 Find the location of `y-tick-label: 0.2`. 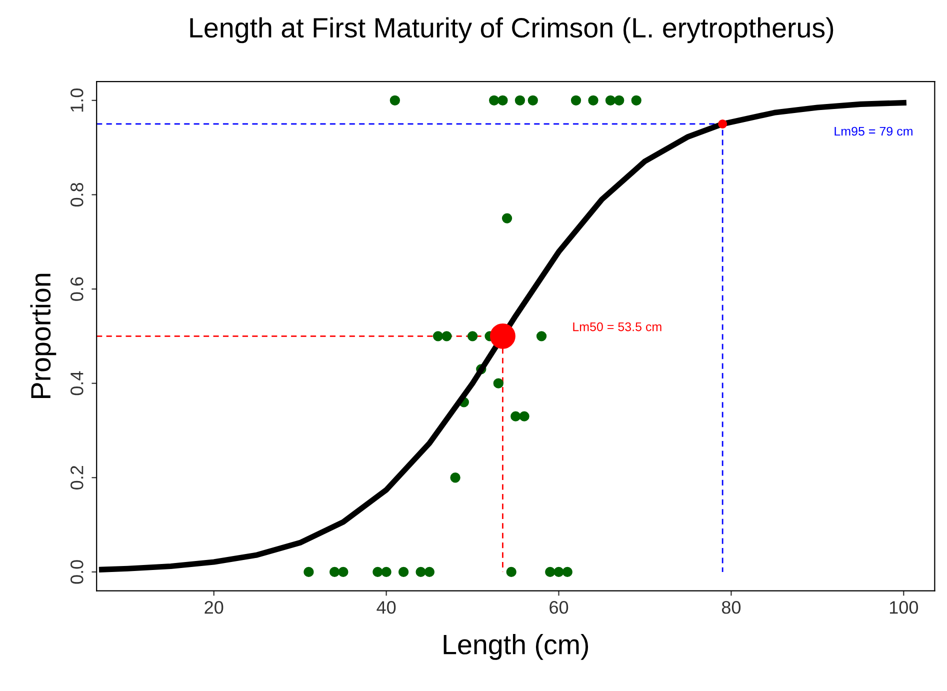

y-tick-label: 0.2 is located at coordinates (77, 478).